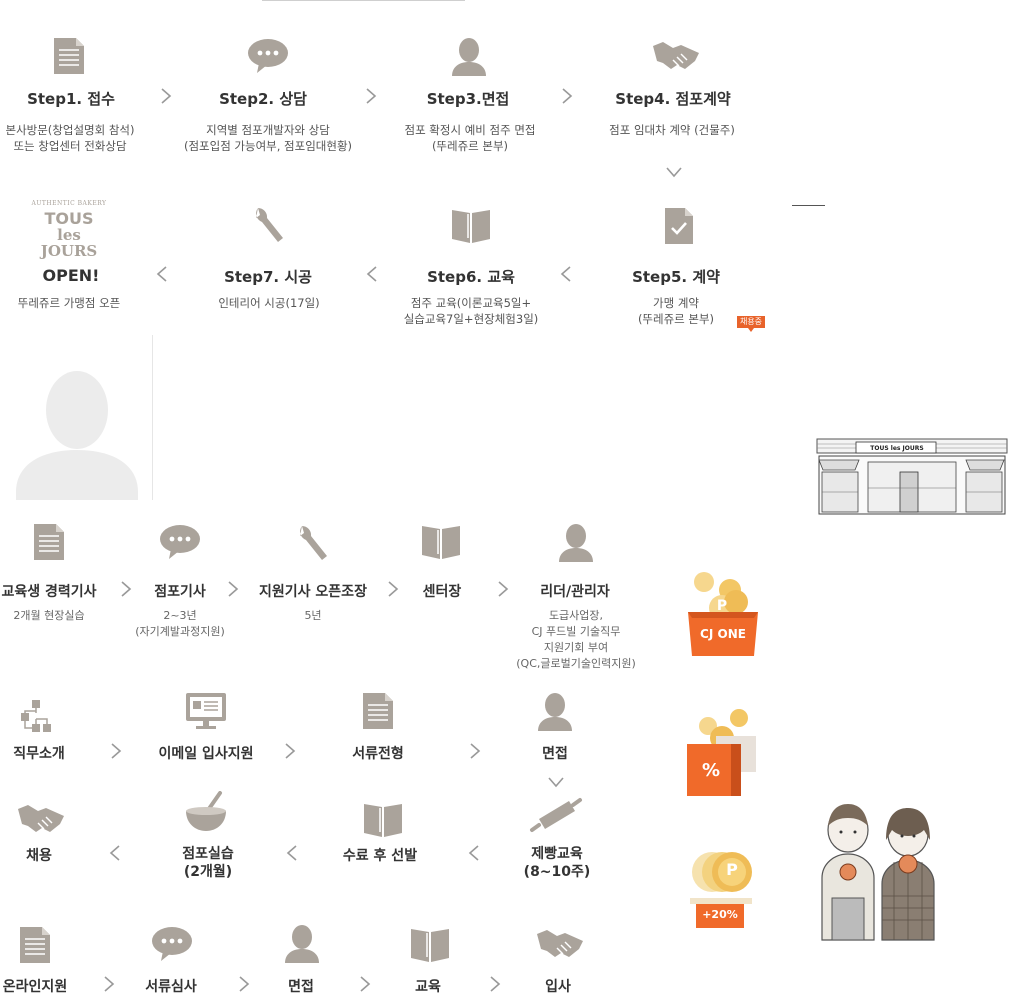 This screenshot has height=1000, width=1021. I want to click on hiring-step: 면접, so click(555, 754).